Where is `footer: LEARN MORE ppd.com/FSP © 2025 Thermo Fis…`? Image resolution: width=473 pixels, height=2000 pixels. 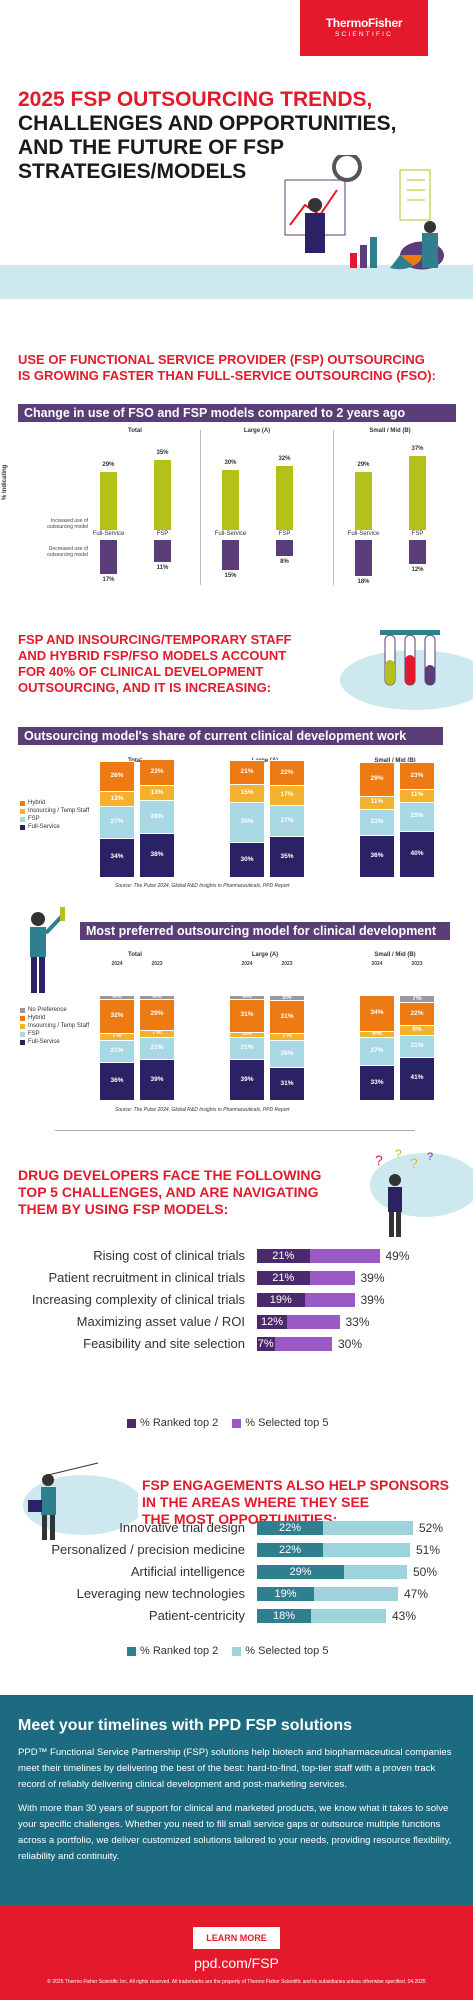 footer: LEARN MORE ppd.com/FSP © 2025 Thermo Fis… is located at coordinates (236, 1952).